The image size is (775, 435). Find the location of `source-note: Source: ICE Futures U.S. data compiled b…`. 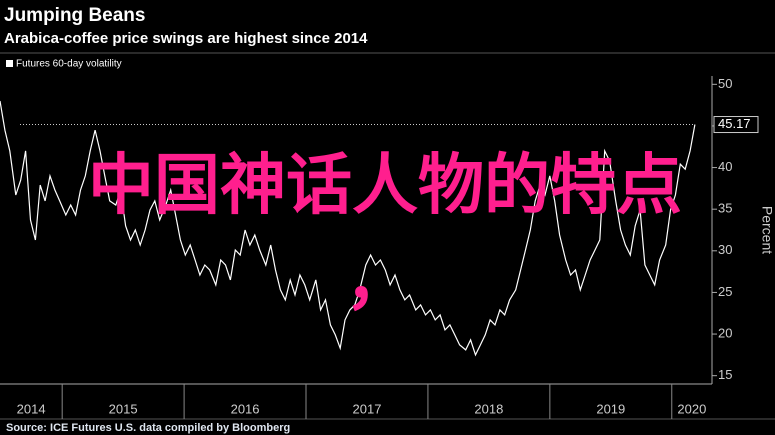

source-note: Source: ICE Futures U.S. data compiled b… is located at coordinates (148, 428).